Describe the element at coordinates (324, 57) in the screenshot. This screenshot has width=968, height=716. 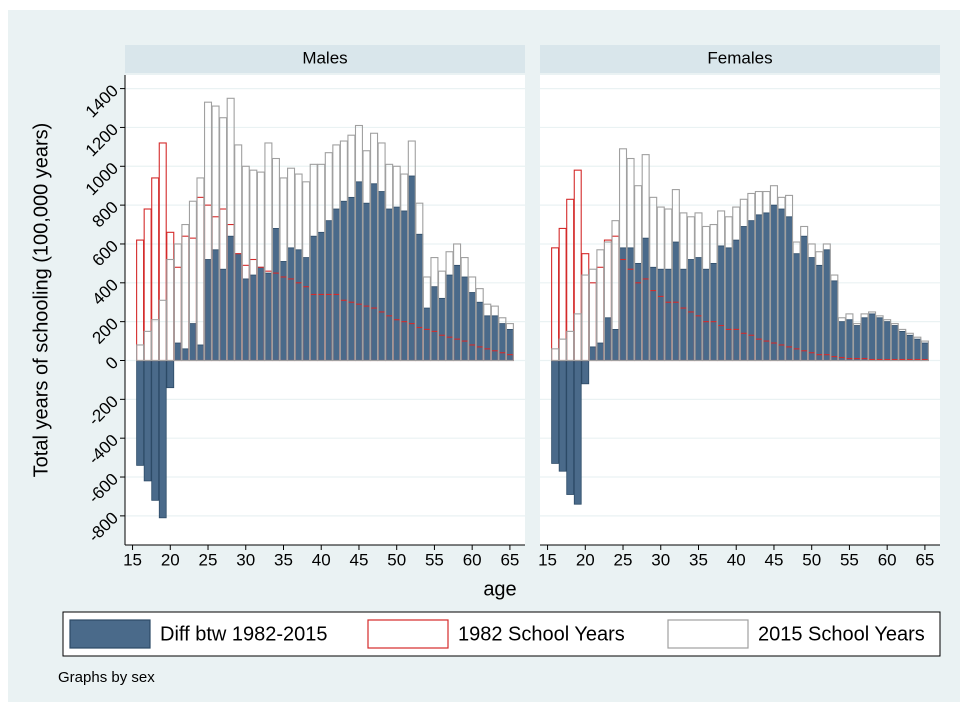
I see `panel-title: Males` at that location.